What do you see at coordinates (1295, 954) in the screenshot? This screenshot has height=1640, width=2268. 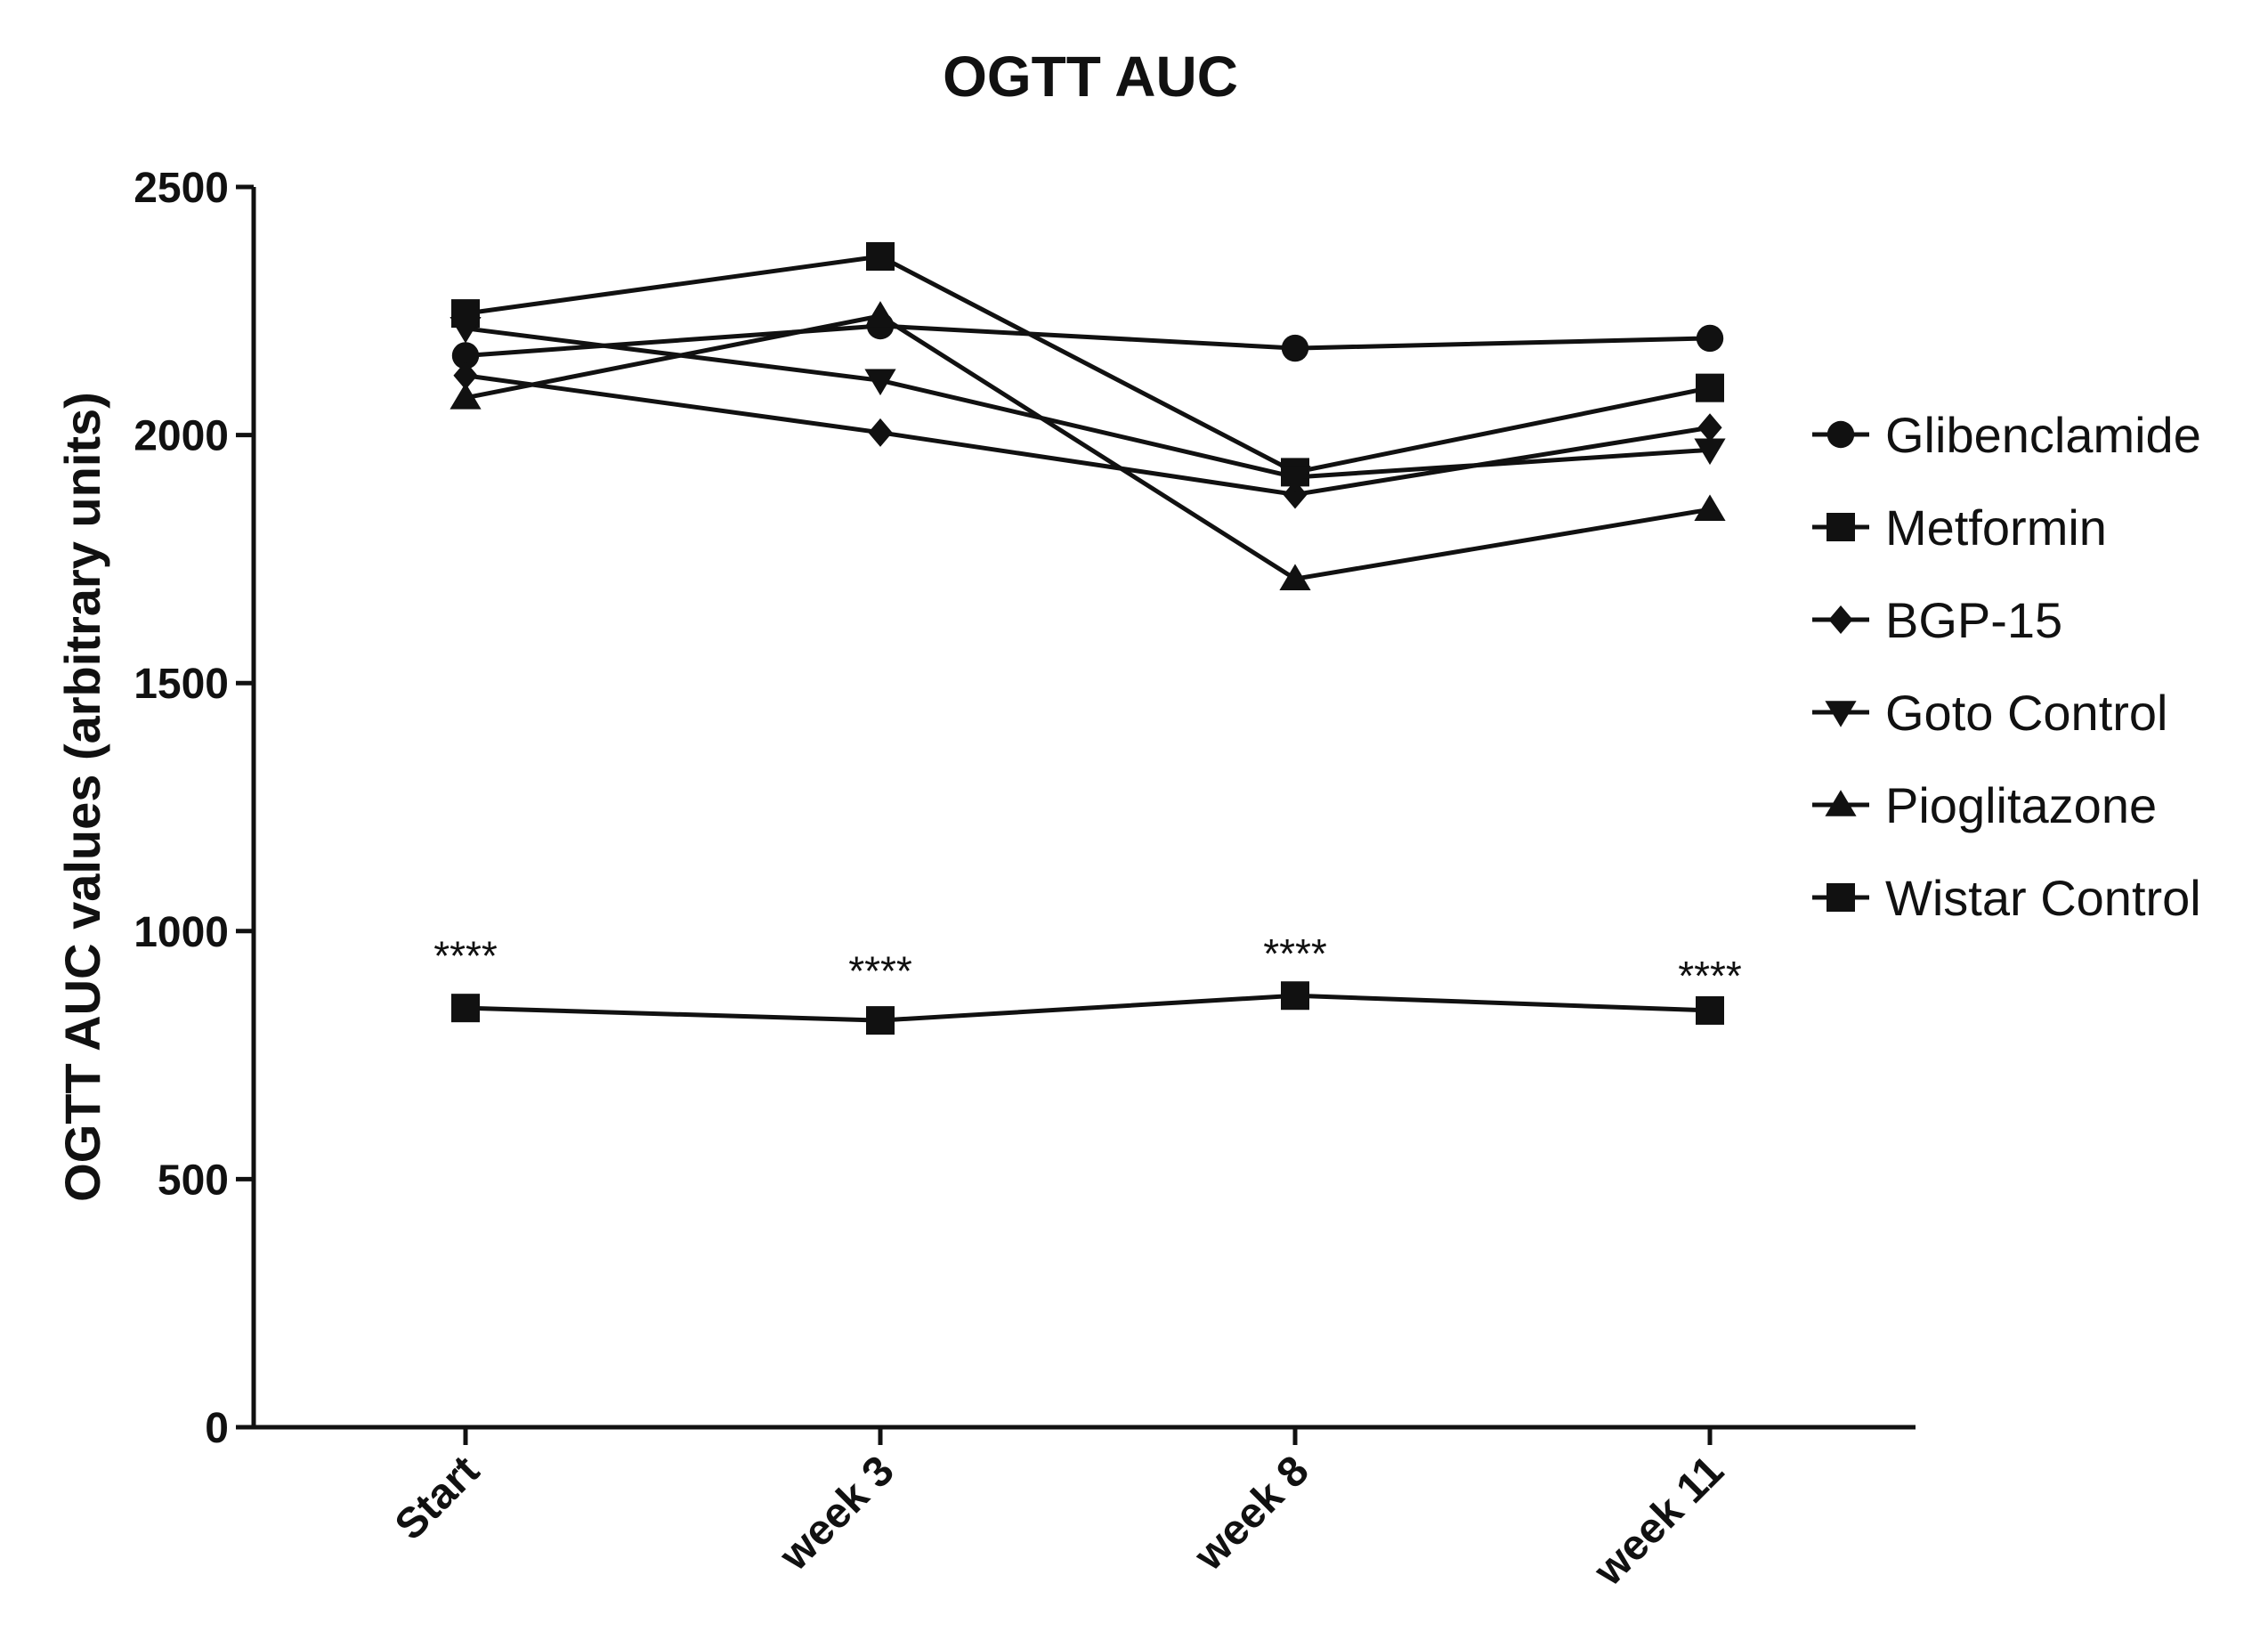 I see `significance-annotation-week-8: ****` at bounding box center [1295, 954].